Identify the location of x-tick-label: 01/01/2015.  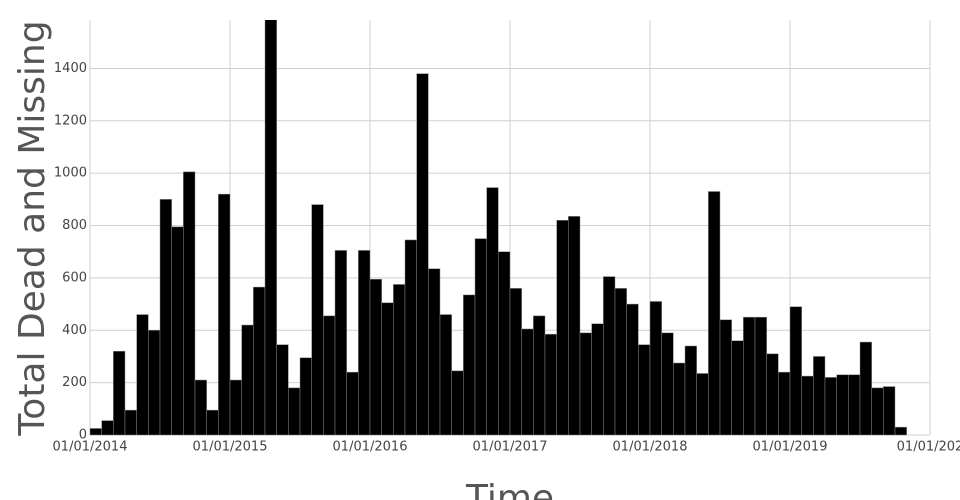
(230, 447).